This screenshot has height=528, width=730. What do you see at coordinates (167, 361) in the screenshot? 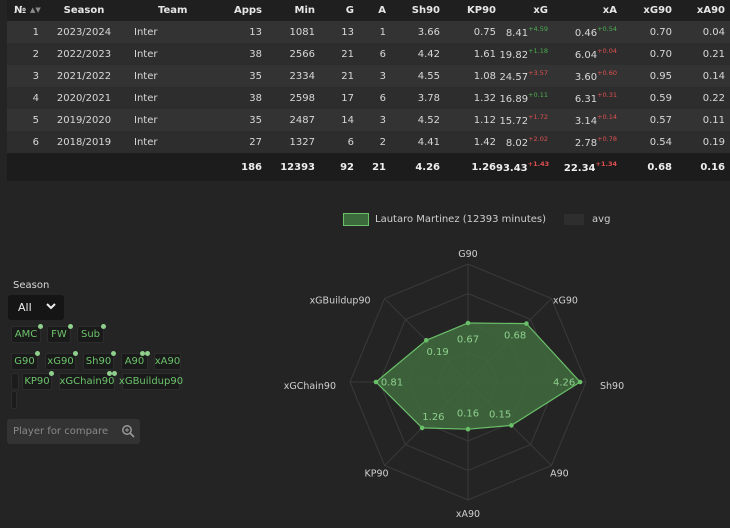
I see `filter-chip-xa90: xA90` at bounding box center [167, 361].